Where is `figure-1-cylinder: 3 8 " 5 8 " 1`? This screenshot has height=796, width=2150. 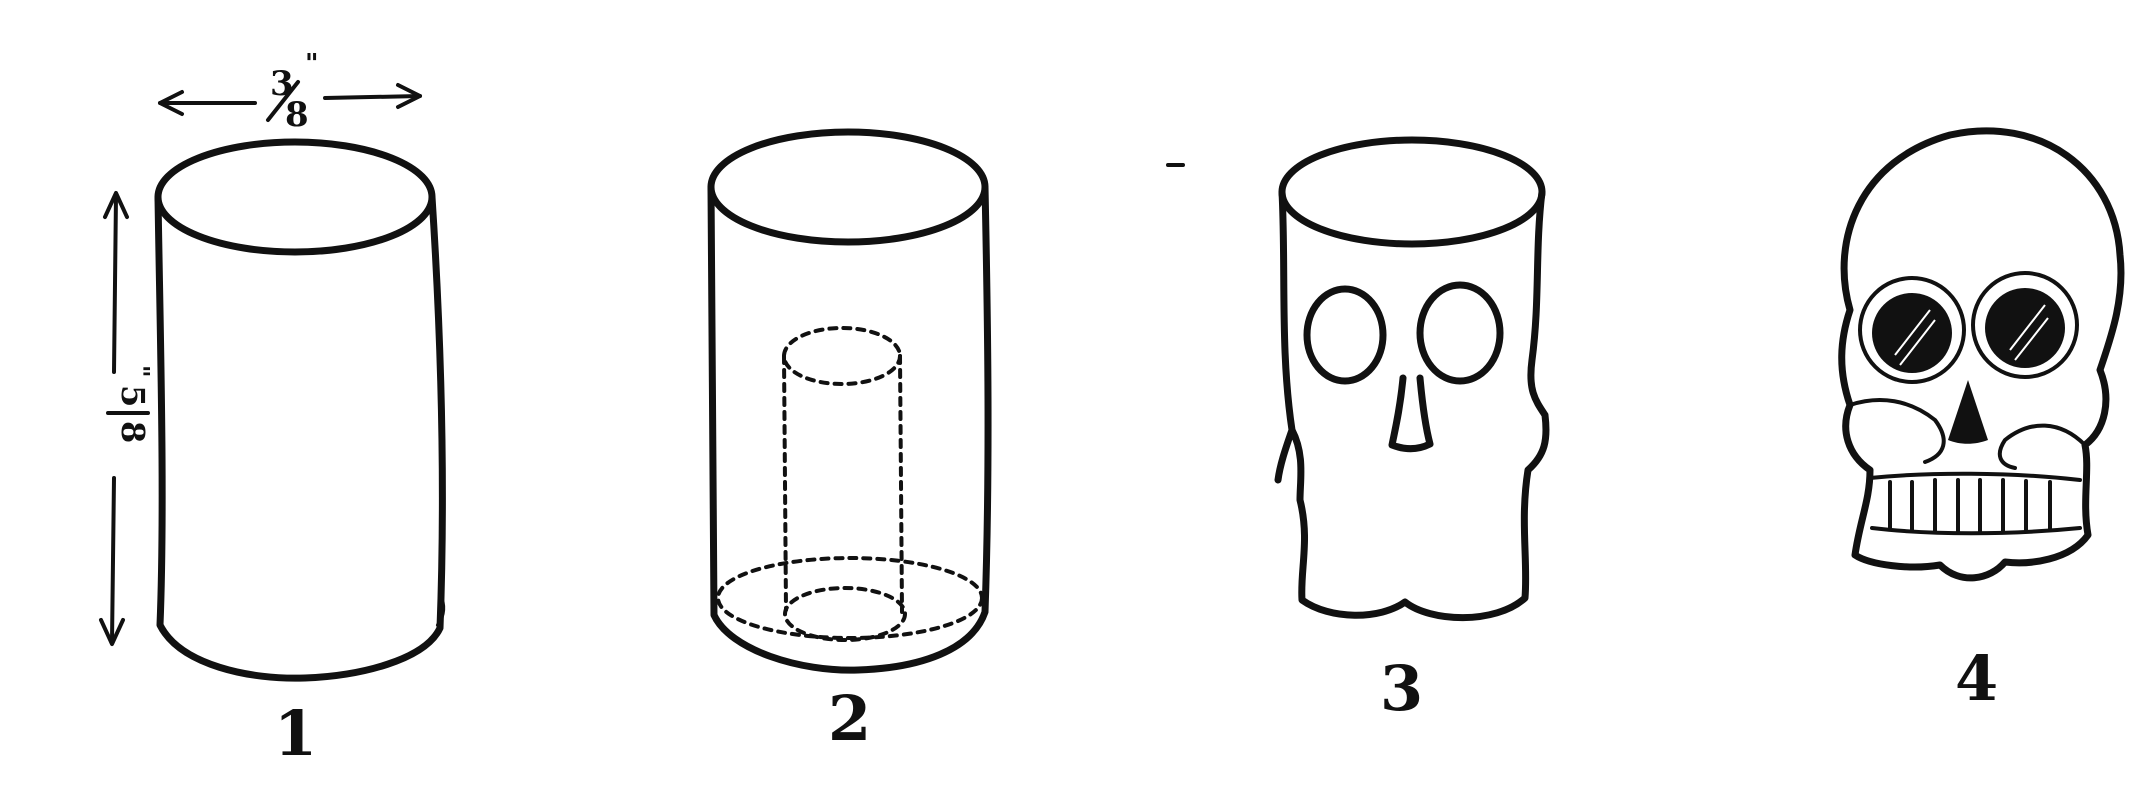
figure-1-cylinder: 3 8 " 5 8 " 1 is located at coordinates (272, 409).